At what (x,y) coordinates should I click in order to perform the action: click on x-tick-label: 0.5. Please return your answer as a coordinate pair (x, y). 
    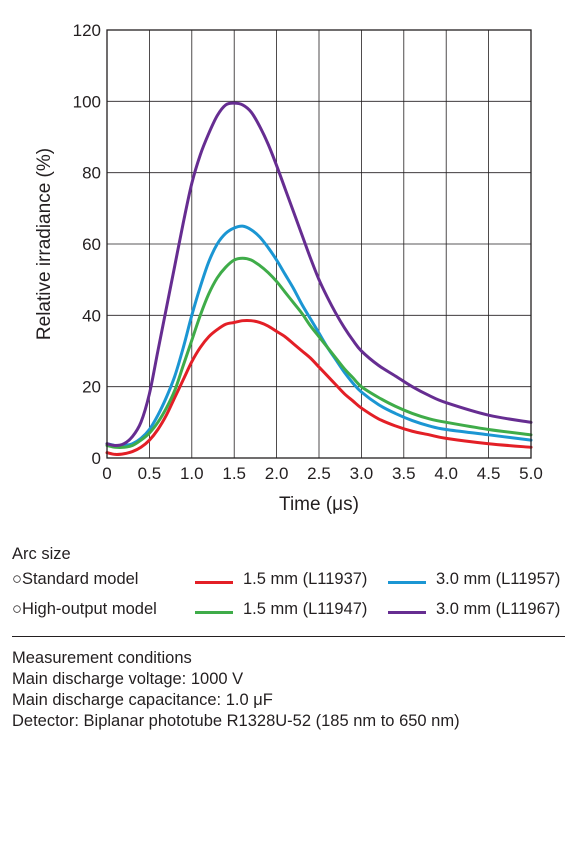
    Looking at the image, I should click on (150, 473).